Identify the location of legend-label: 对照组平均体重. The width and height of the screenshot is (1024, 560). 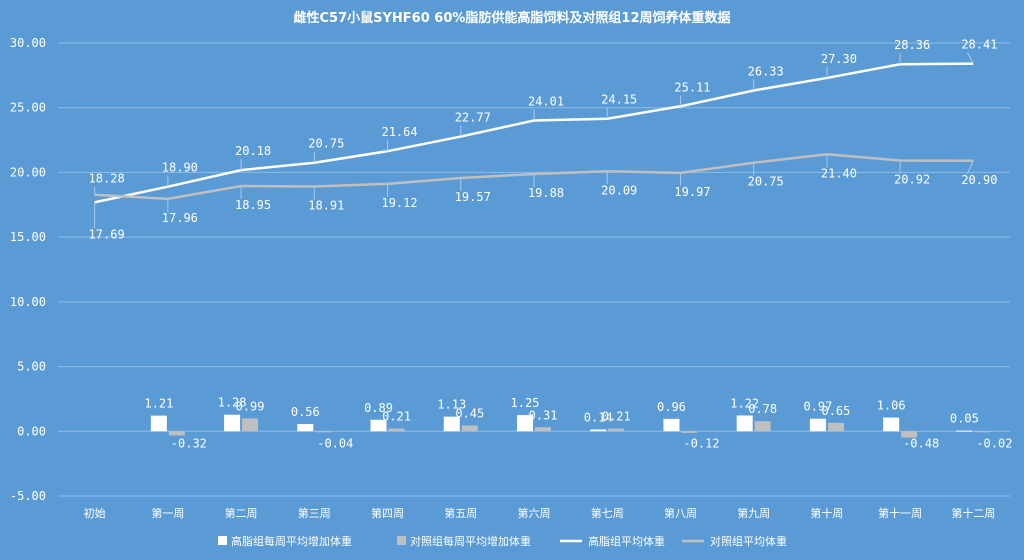
(748, 541).